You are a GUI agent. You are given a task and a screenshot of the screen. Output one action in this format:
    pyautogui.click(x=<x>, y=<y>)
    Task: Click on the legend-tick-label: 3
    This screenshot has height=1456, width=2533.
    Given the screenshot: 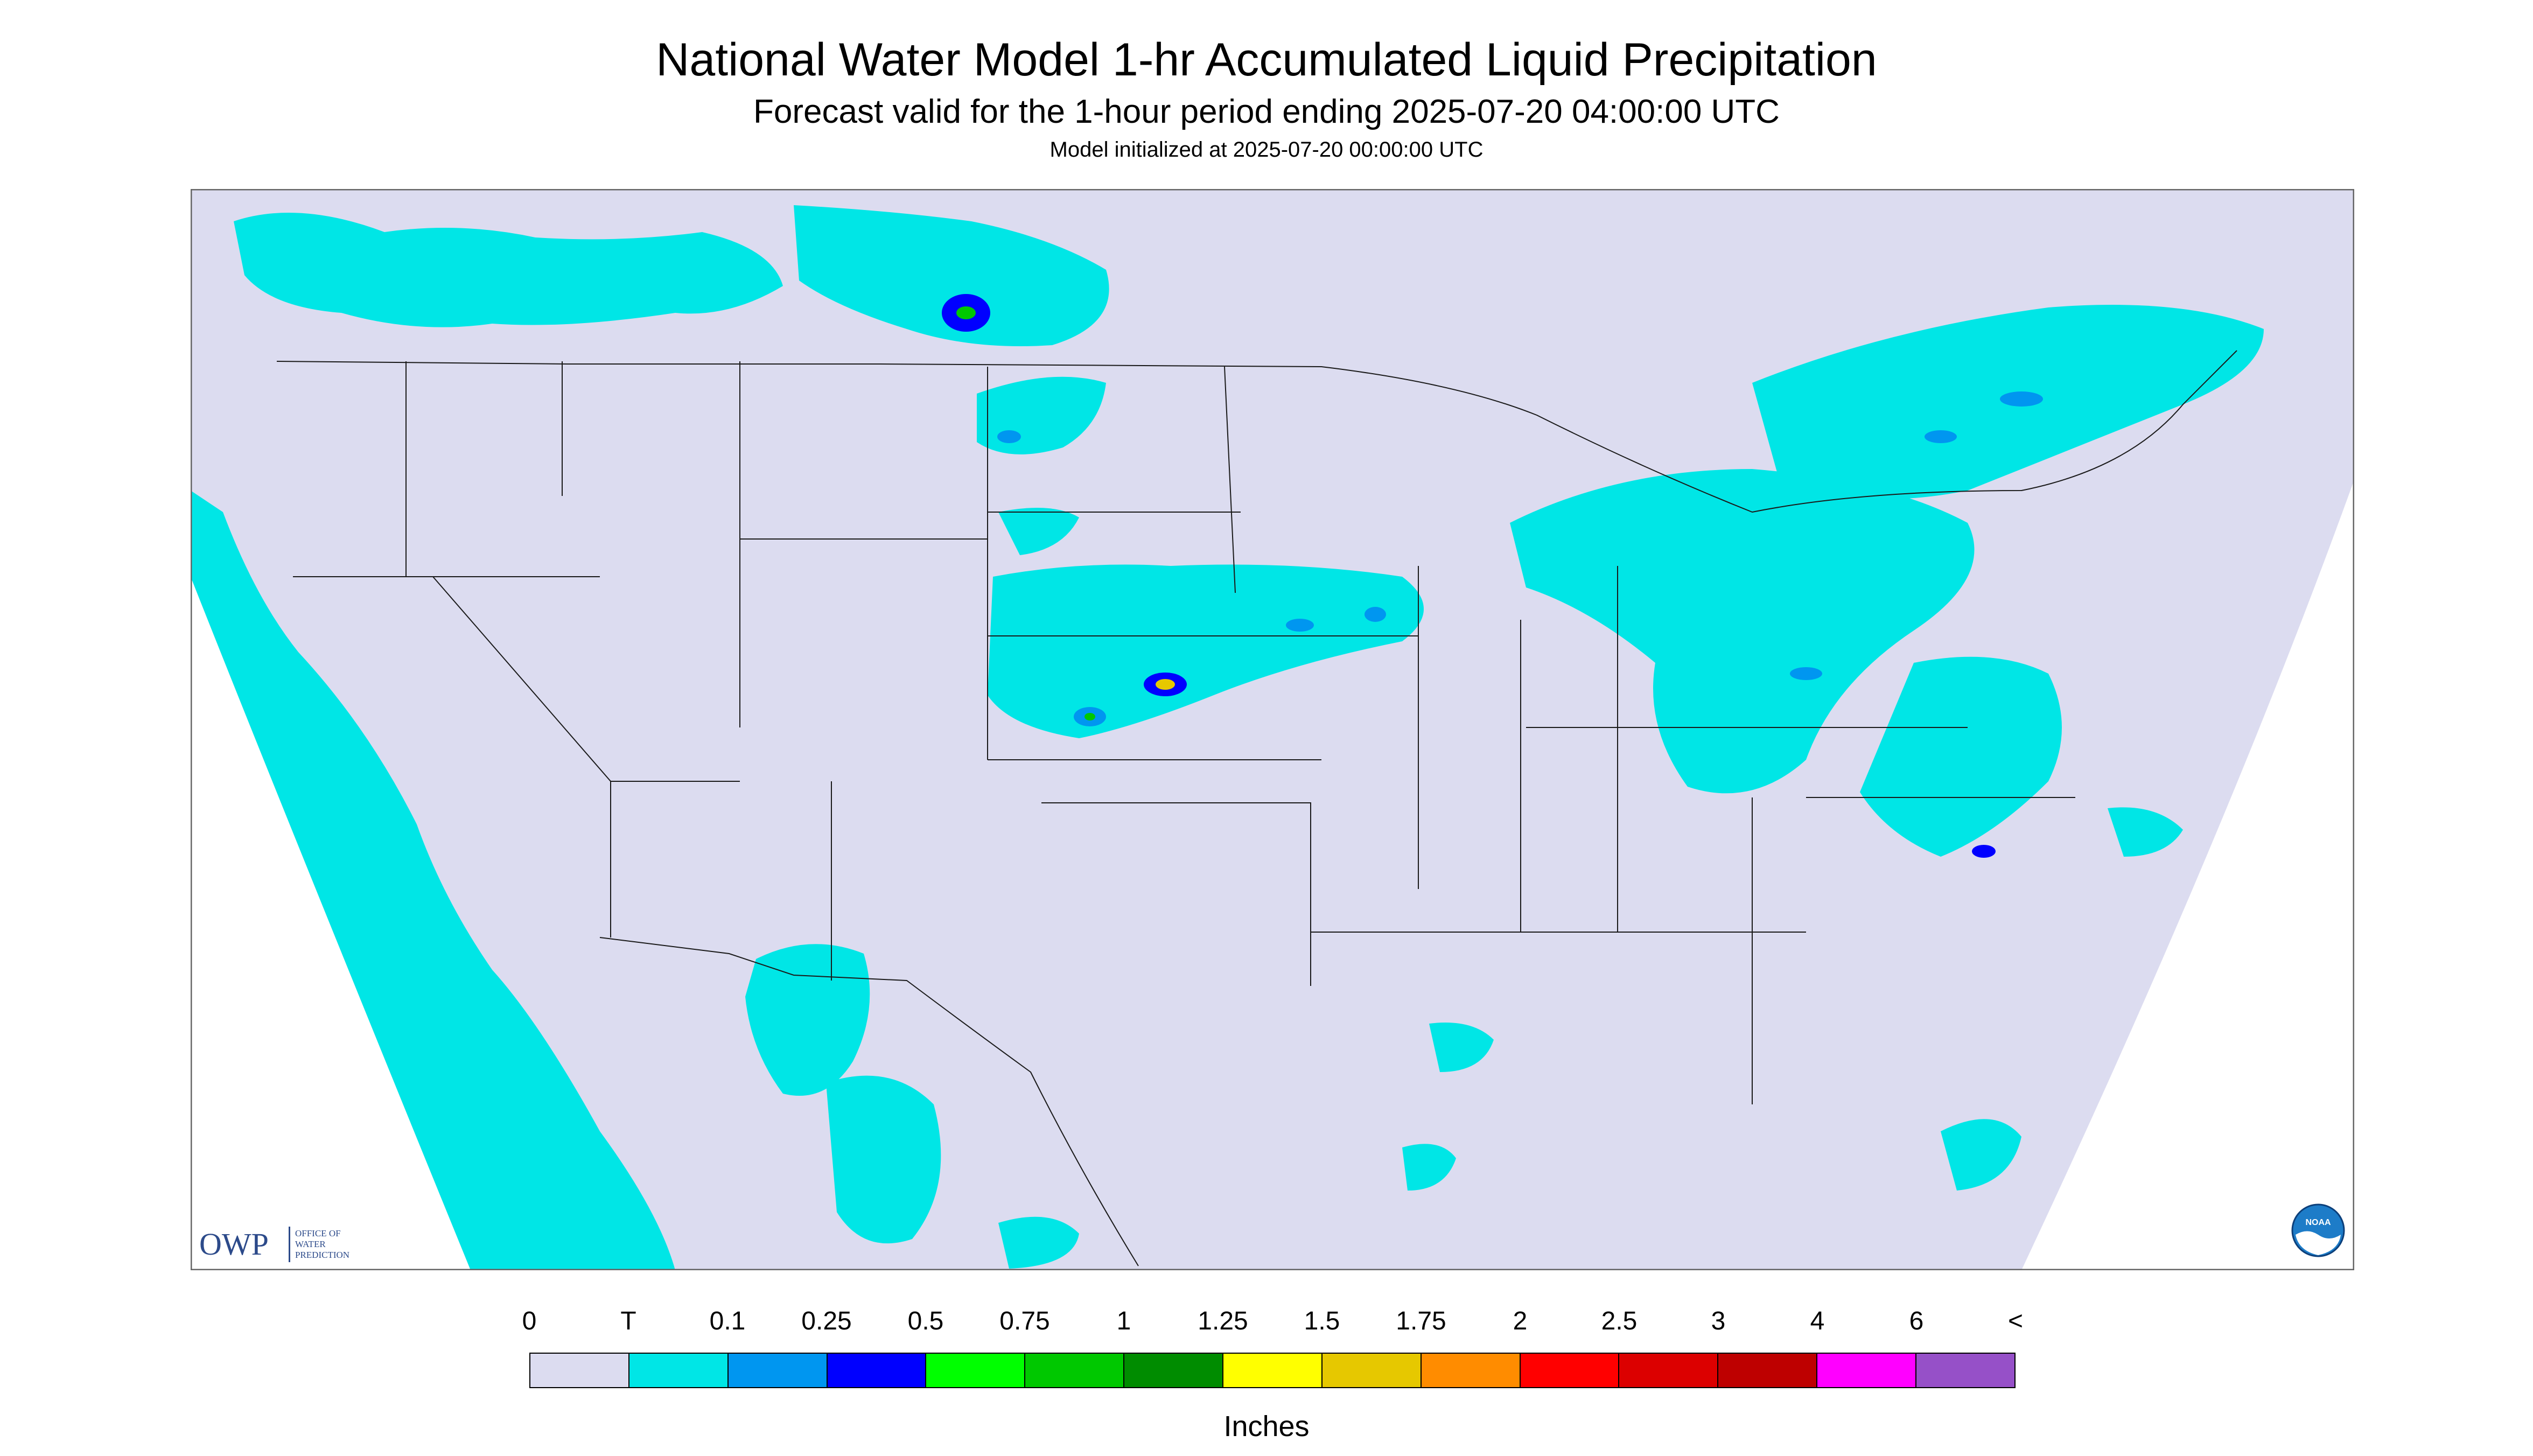 What is the action you would take?
    pyautogui.click(x=1718, y=1321)
    